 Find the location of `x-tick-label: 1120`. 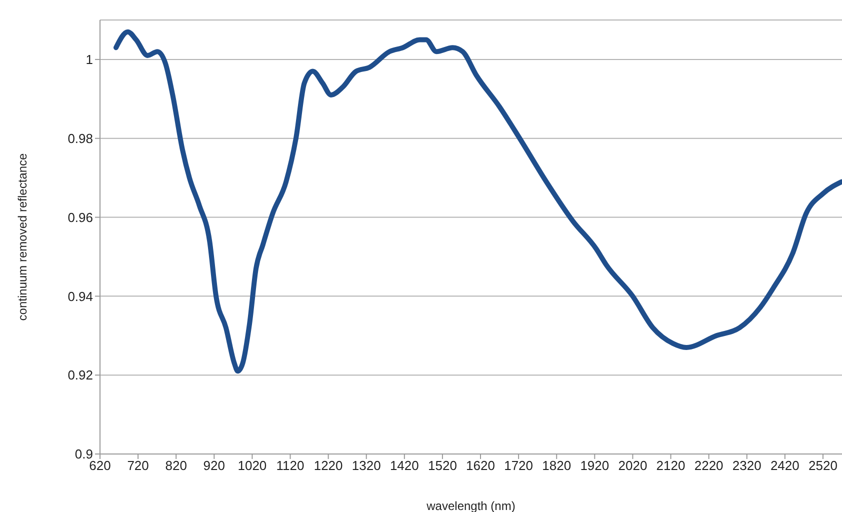

x-tick-label: 1120 is located at coordinates (290, 466).